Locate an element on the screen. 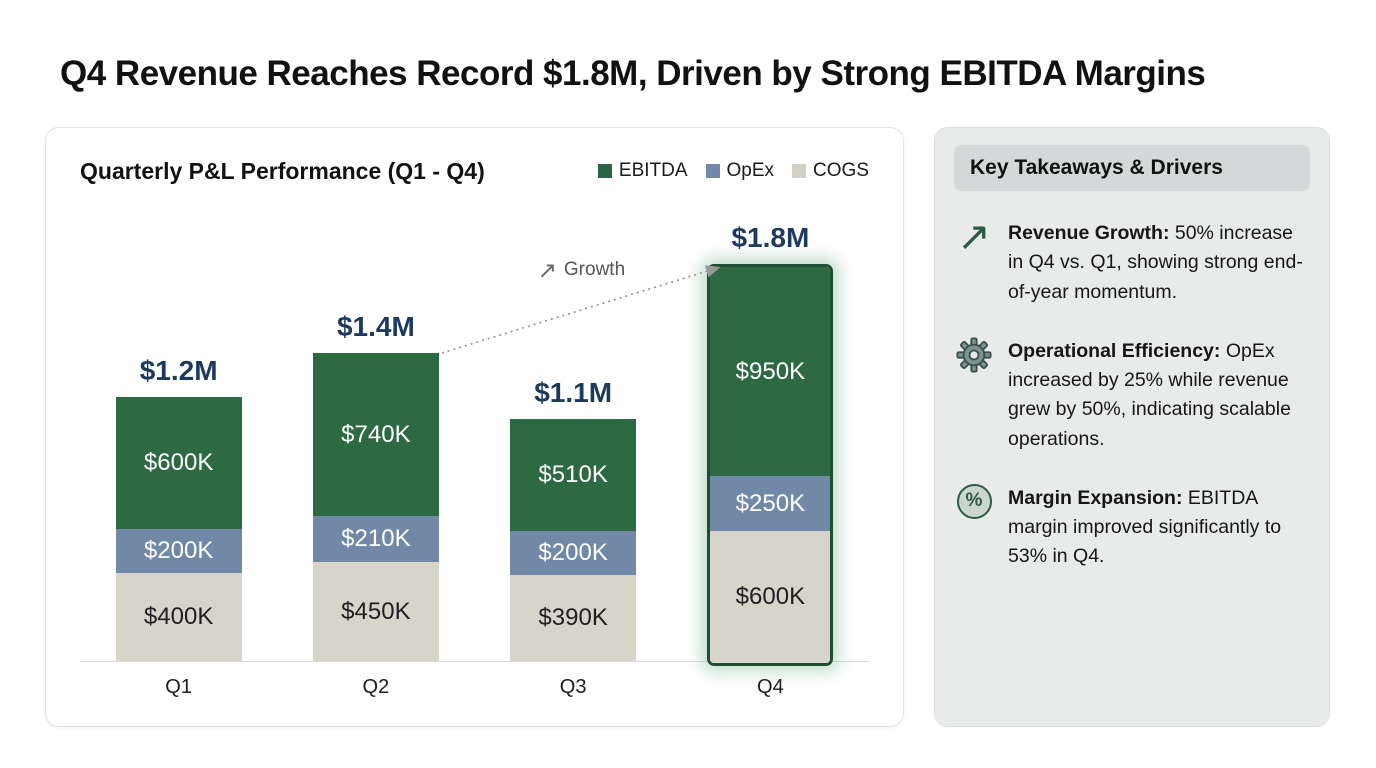  segment-cogs: $450K is located at coordinates (375, 611).